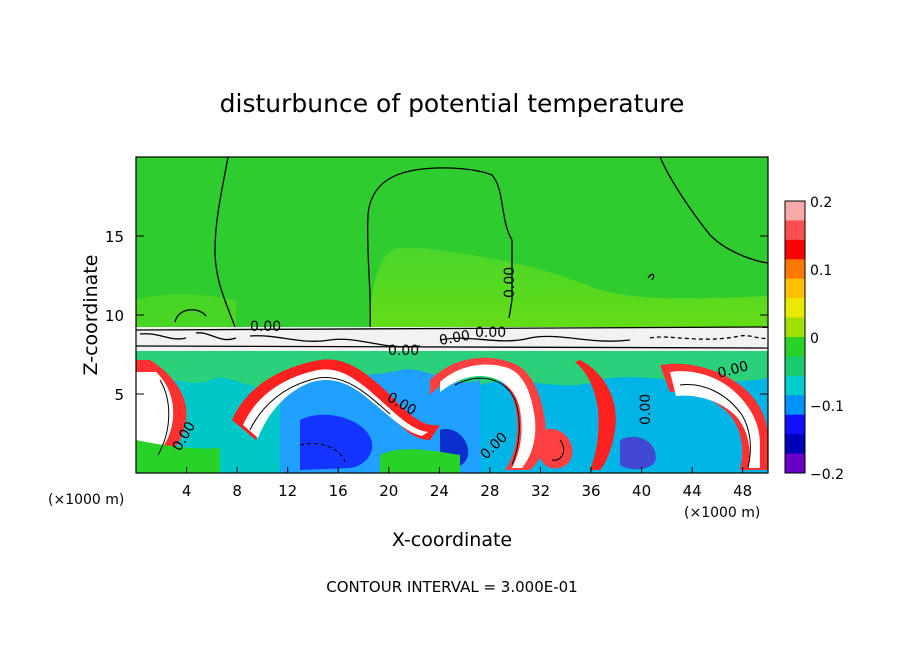  I want to click on y-tick-label: 5, so click(119, 395).